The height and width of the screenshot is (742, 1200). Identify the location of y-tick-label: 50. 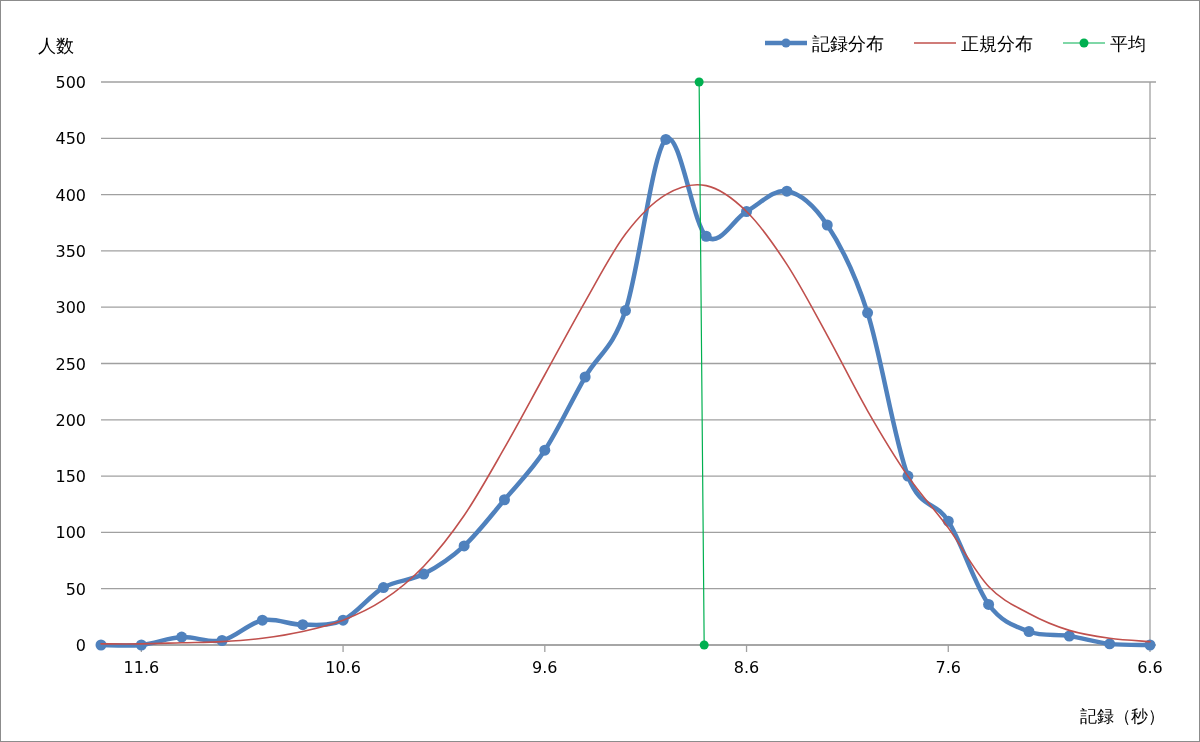
(75, 589).